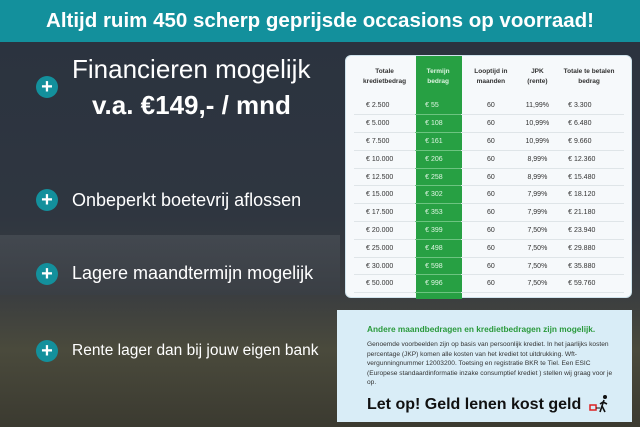 This screenshot has height=427, width=640. I want to click on table-cell: € 20.000, so click(385, 230).